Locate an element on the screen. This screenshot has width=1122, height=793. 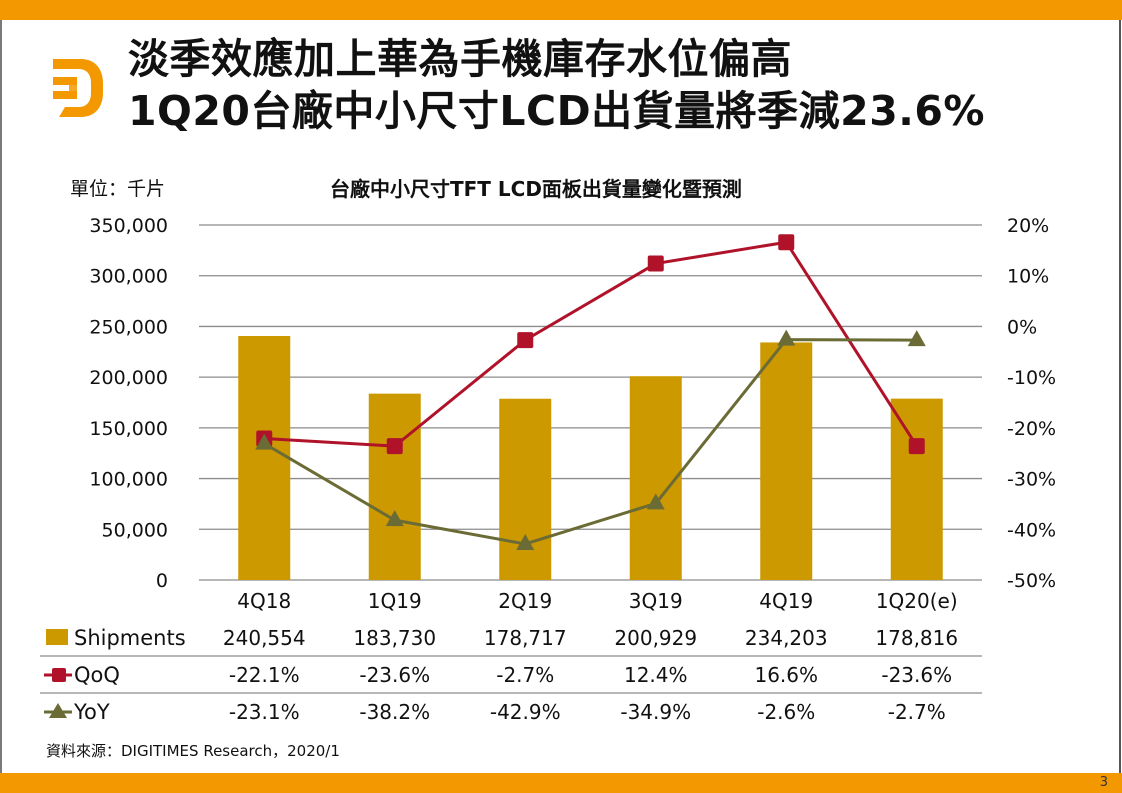
unit-label: 單位：千片 is located at coordinates (118, 189).